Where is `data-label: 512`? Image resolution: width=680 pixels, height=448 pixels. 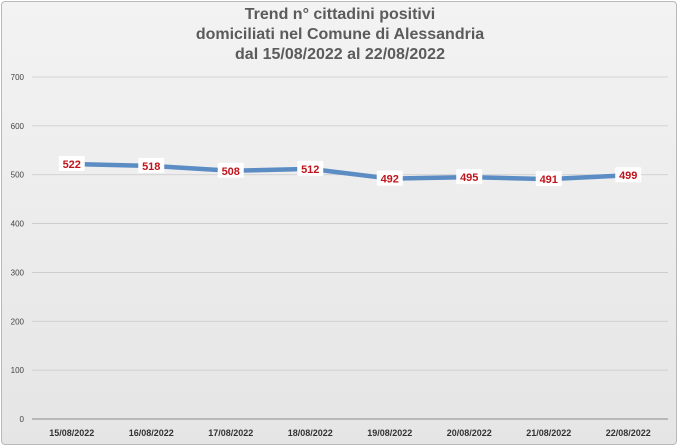
data-label: 512 is located at coordinates (310, 170).